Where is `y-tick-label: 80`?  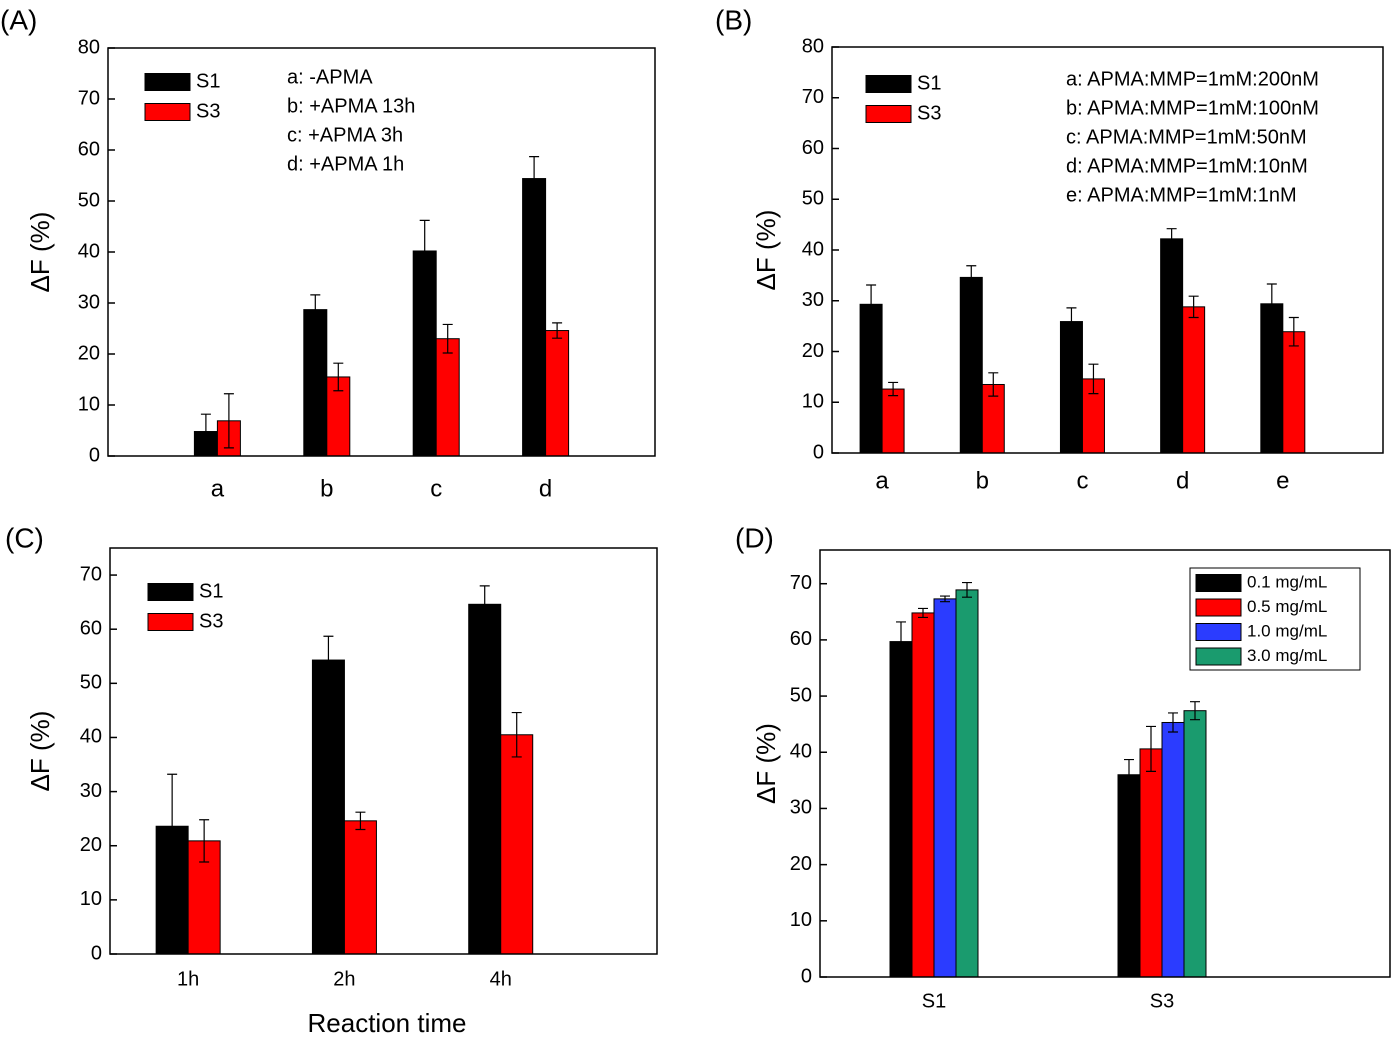 y-tick-label: 80 is located at coordinates (813, 46).